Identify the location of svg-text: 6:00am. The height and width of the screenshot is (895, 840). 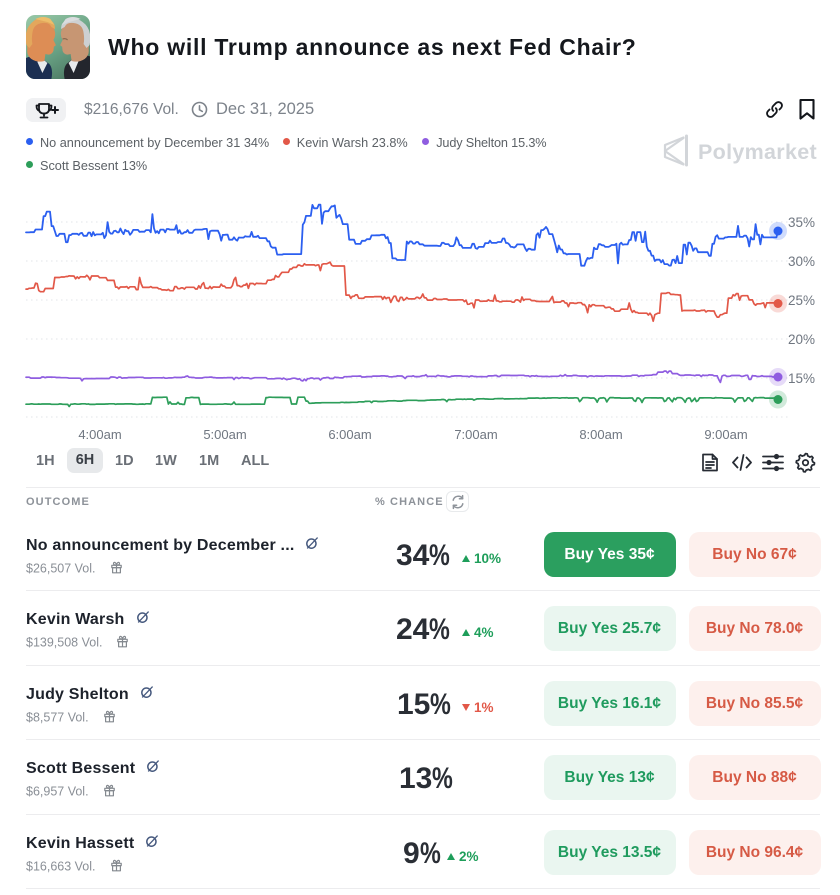
(349, 434).